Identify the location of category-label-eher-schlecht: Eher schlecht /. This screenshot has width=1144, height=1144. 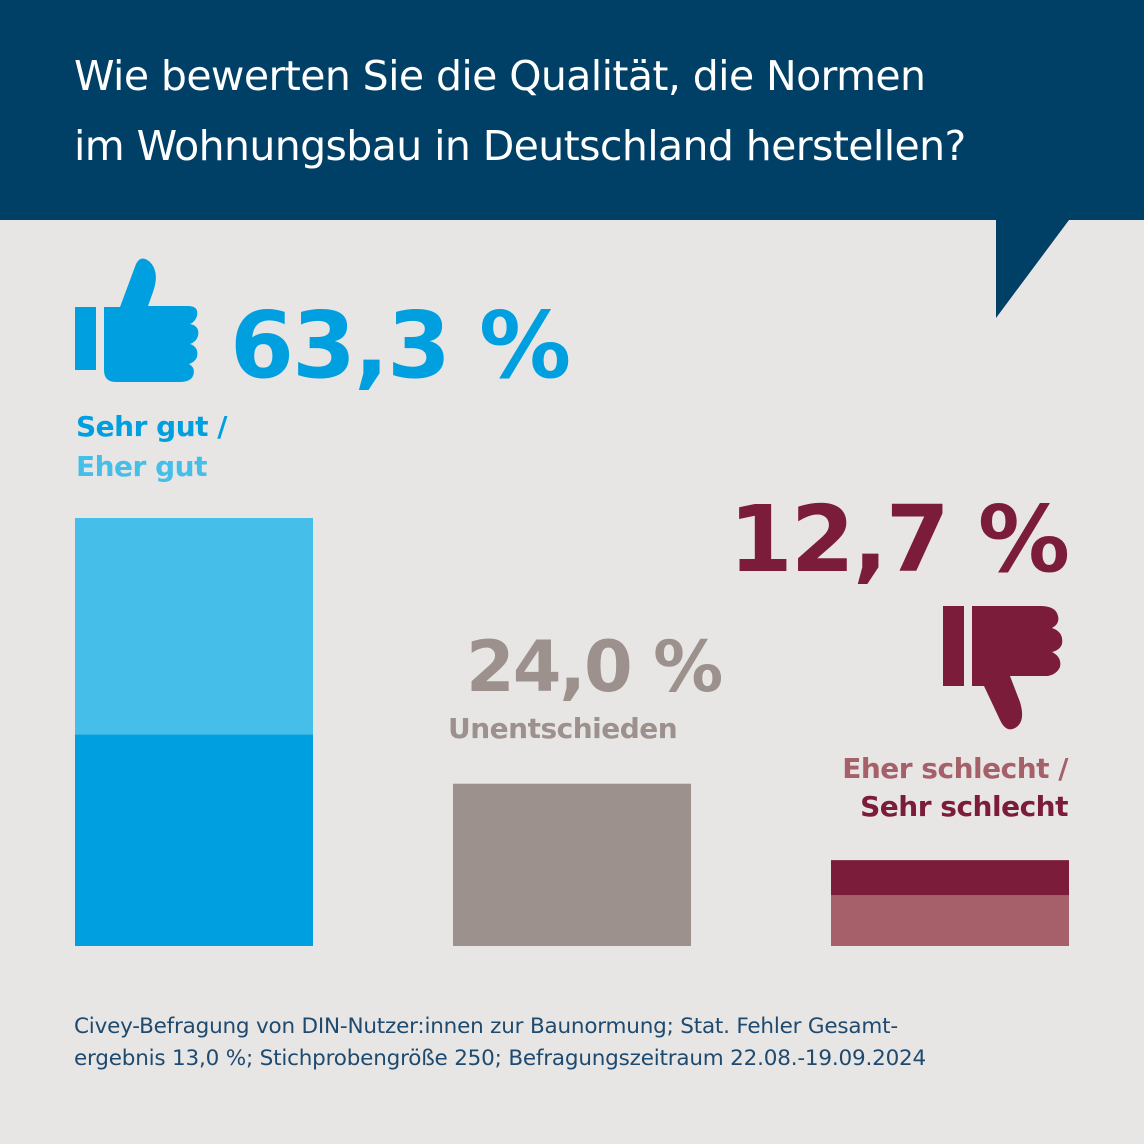
(955, 768).